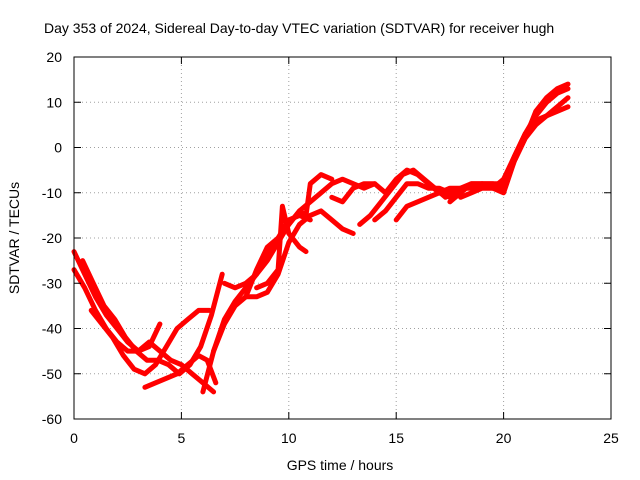  What do you see at coordinates (344, 438) in the screenshot?
I see `x-tick-labels: 0 5 10 15 20 25` at bounding box center [344, 438].